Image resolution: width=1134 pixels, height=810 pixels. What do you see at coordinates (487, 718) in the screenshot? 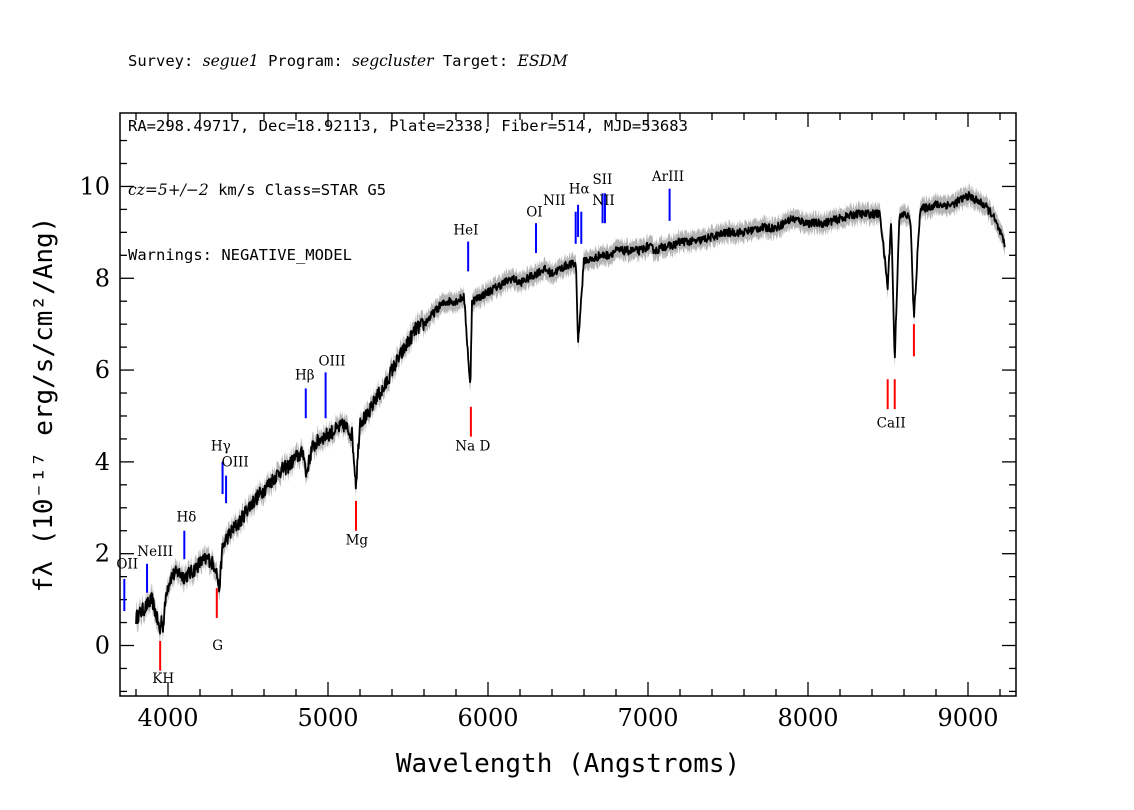
I see `x-tick-label: 6000` at bounding box center [487, 718].